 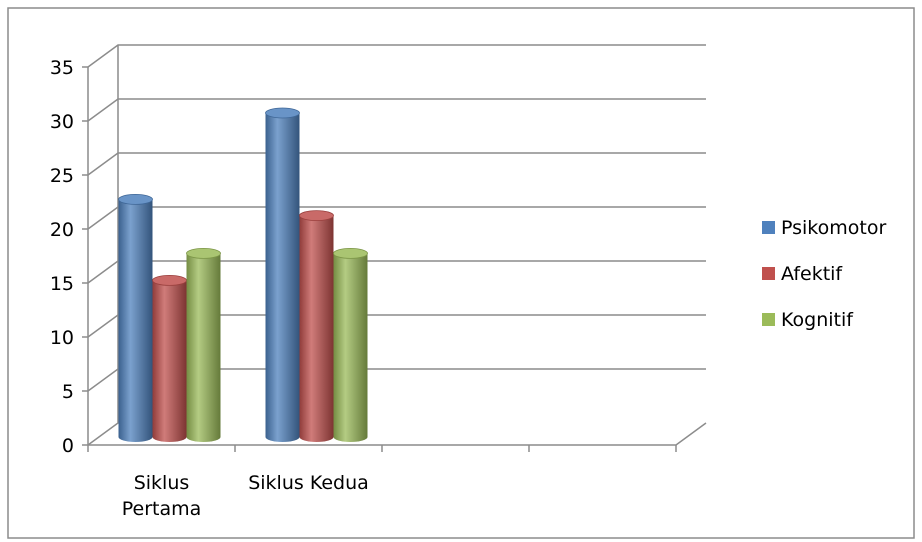 I want to click on x-axis: Siklus Pertama Siklus Kedua, so click(x=382, y=482).